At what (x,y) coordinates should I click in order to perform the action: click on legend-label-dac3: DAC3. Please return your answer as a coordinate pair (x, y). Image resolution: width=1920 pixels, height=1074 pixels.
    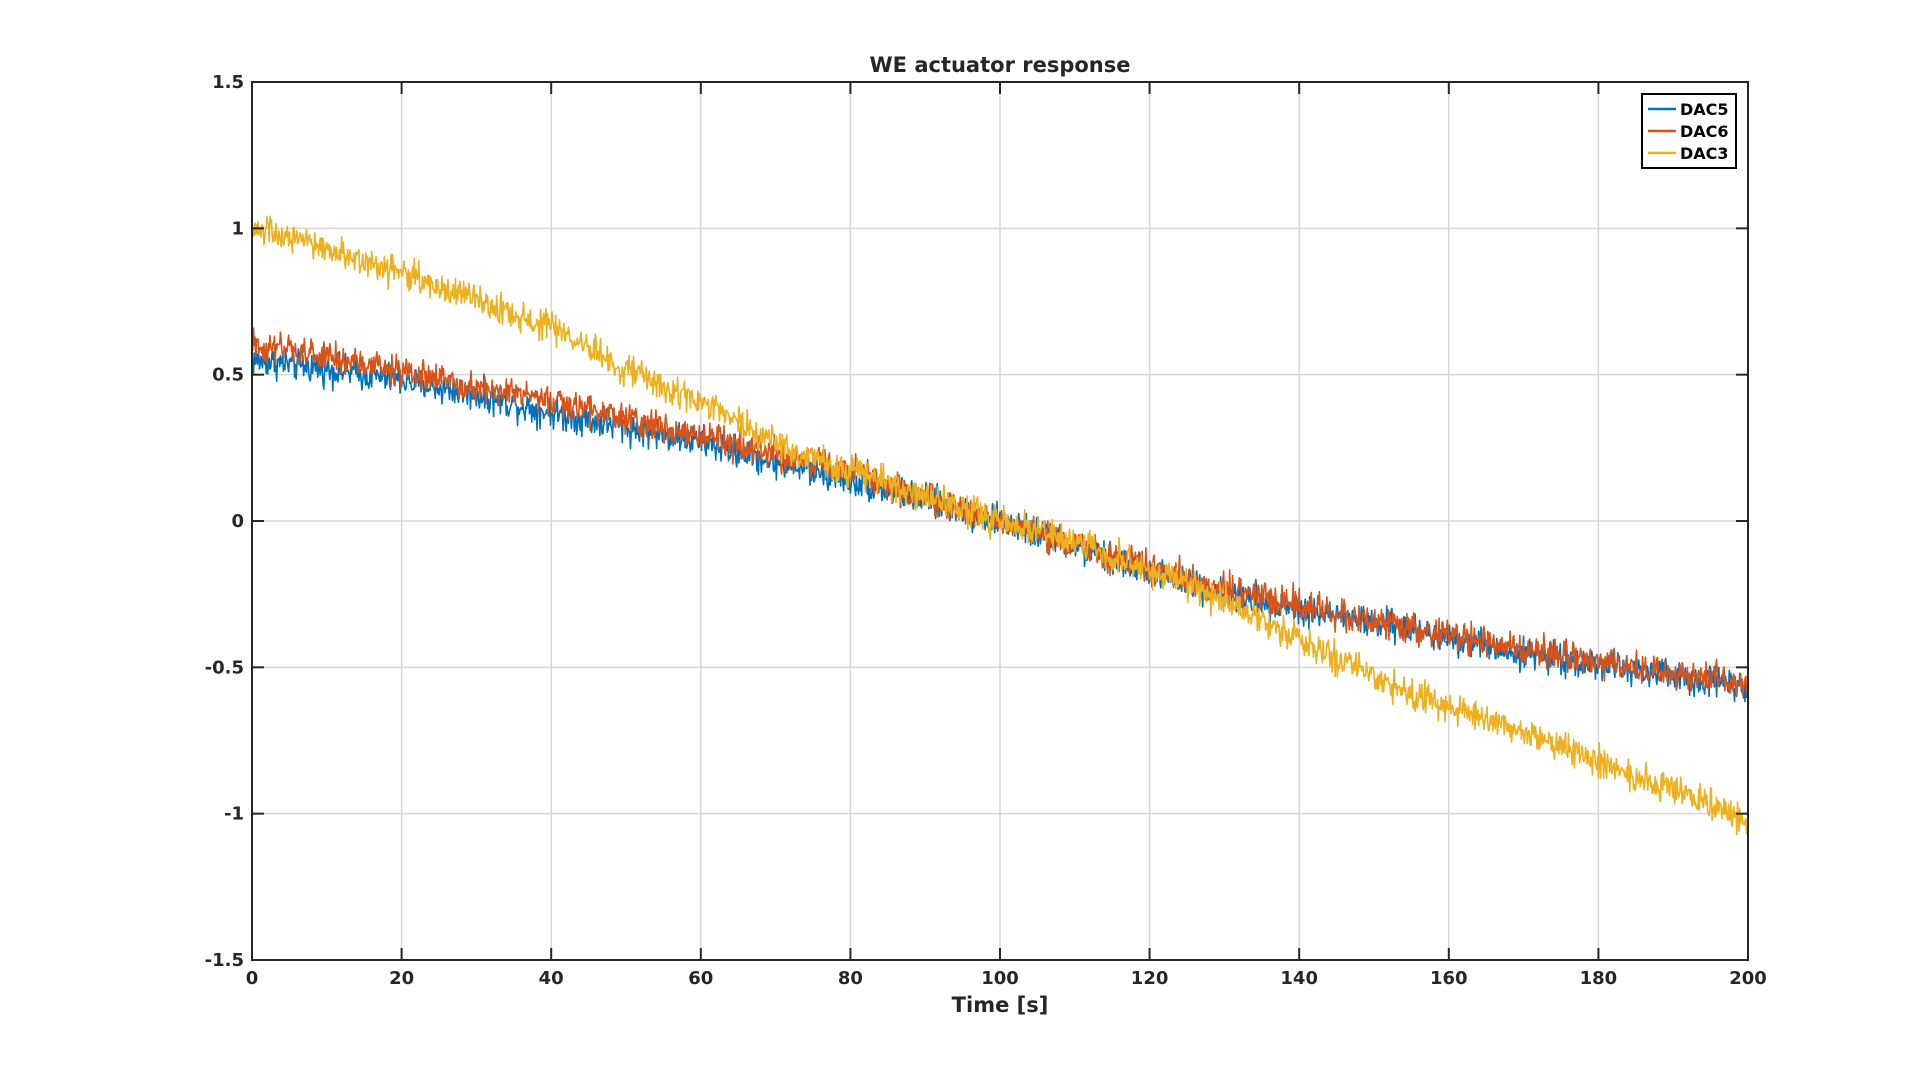
    Looking at the image, I should click on (1704, 153).